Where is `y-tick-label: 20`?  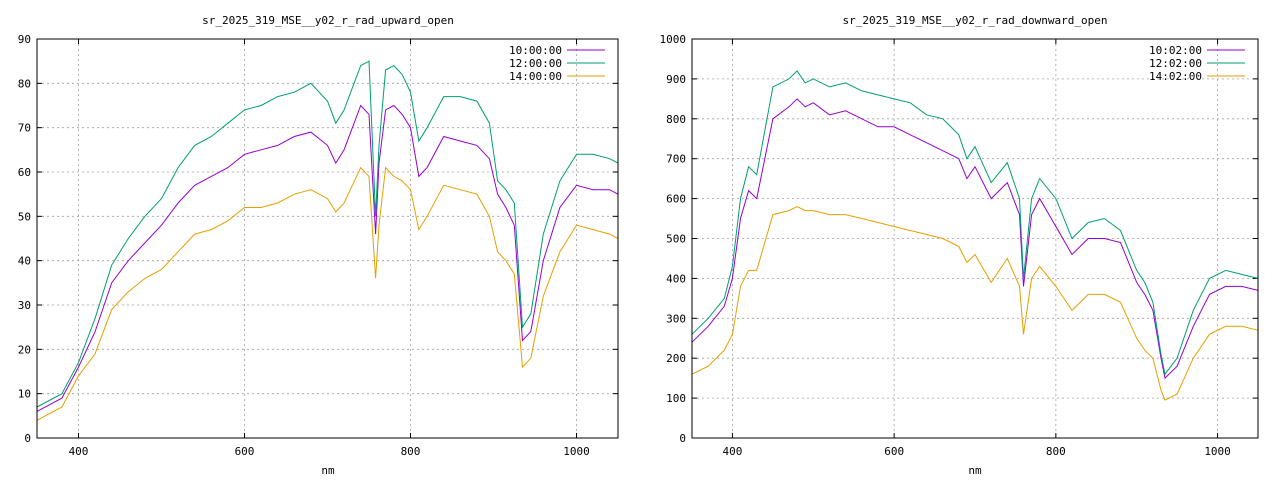
y-tick-label: 20 is located at coordinates (24, 349).